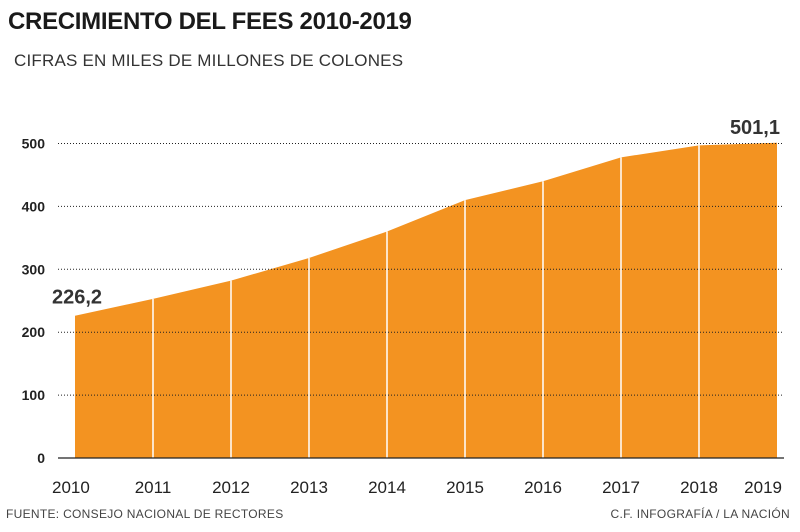 The width and height of the screenshot is (800, 532). Describe the element at coordinates (34, 332) in the screenshot. I see `y-tick-label-200: 200` at that location.